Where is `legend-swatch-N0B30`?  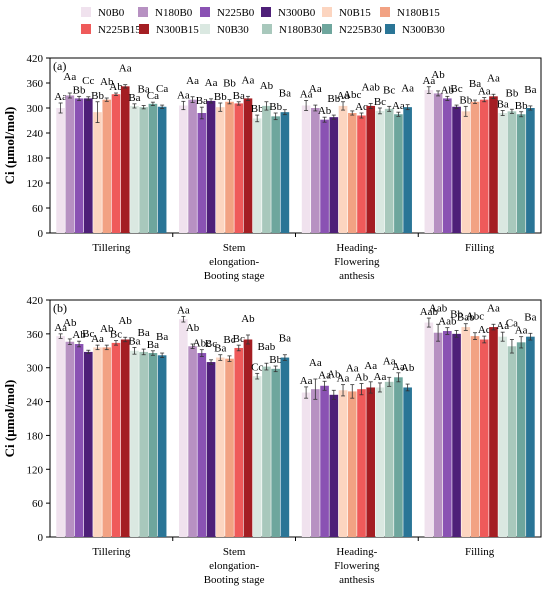
legend-swatch-N0B30 is located at coordinates (205, 29).